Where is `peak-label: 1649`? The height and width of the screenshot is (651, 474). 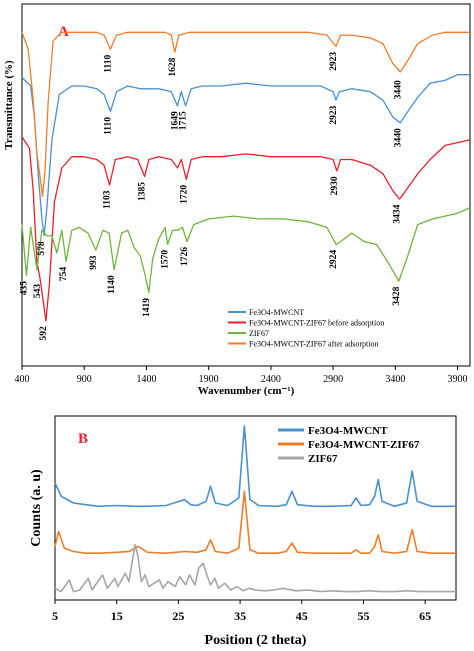 peak-label: 1649 is located at coordinates (175, 120).